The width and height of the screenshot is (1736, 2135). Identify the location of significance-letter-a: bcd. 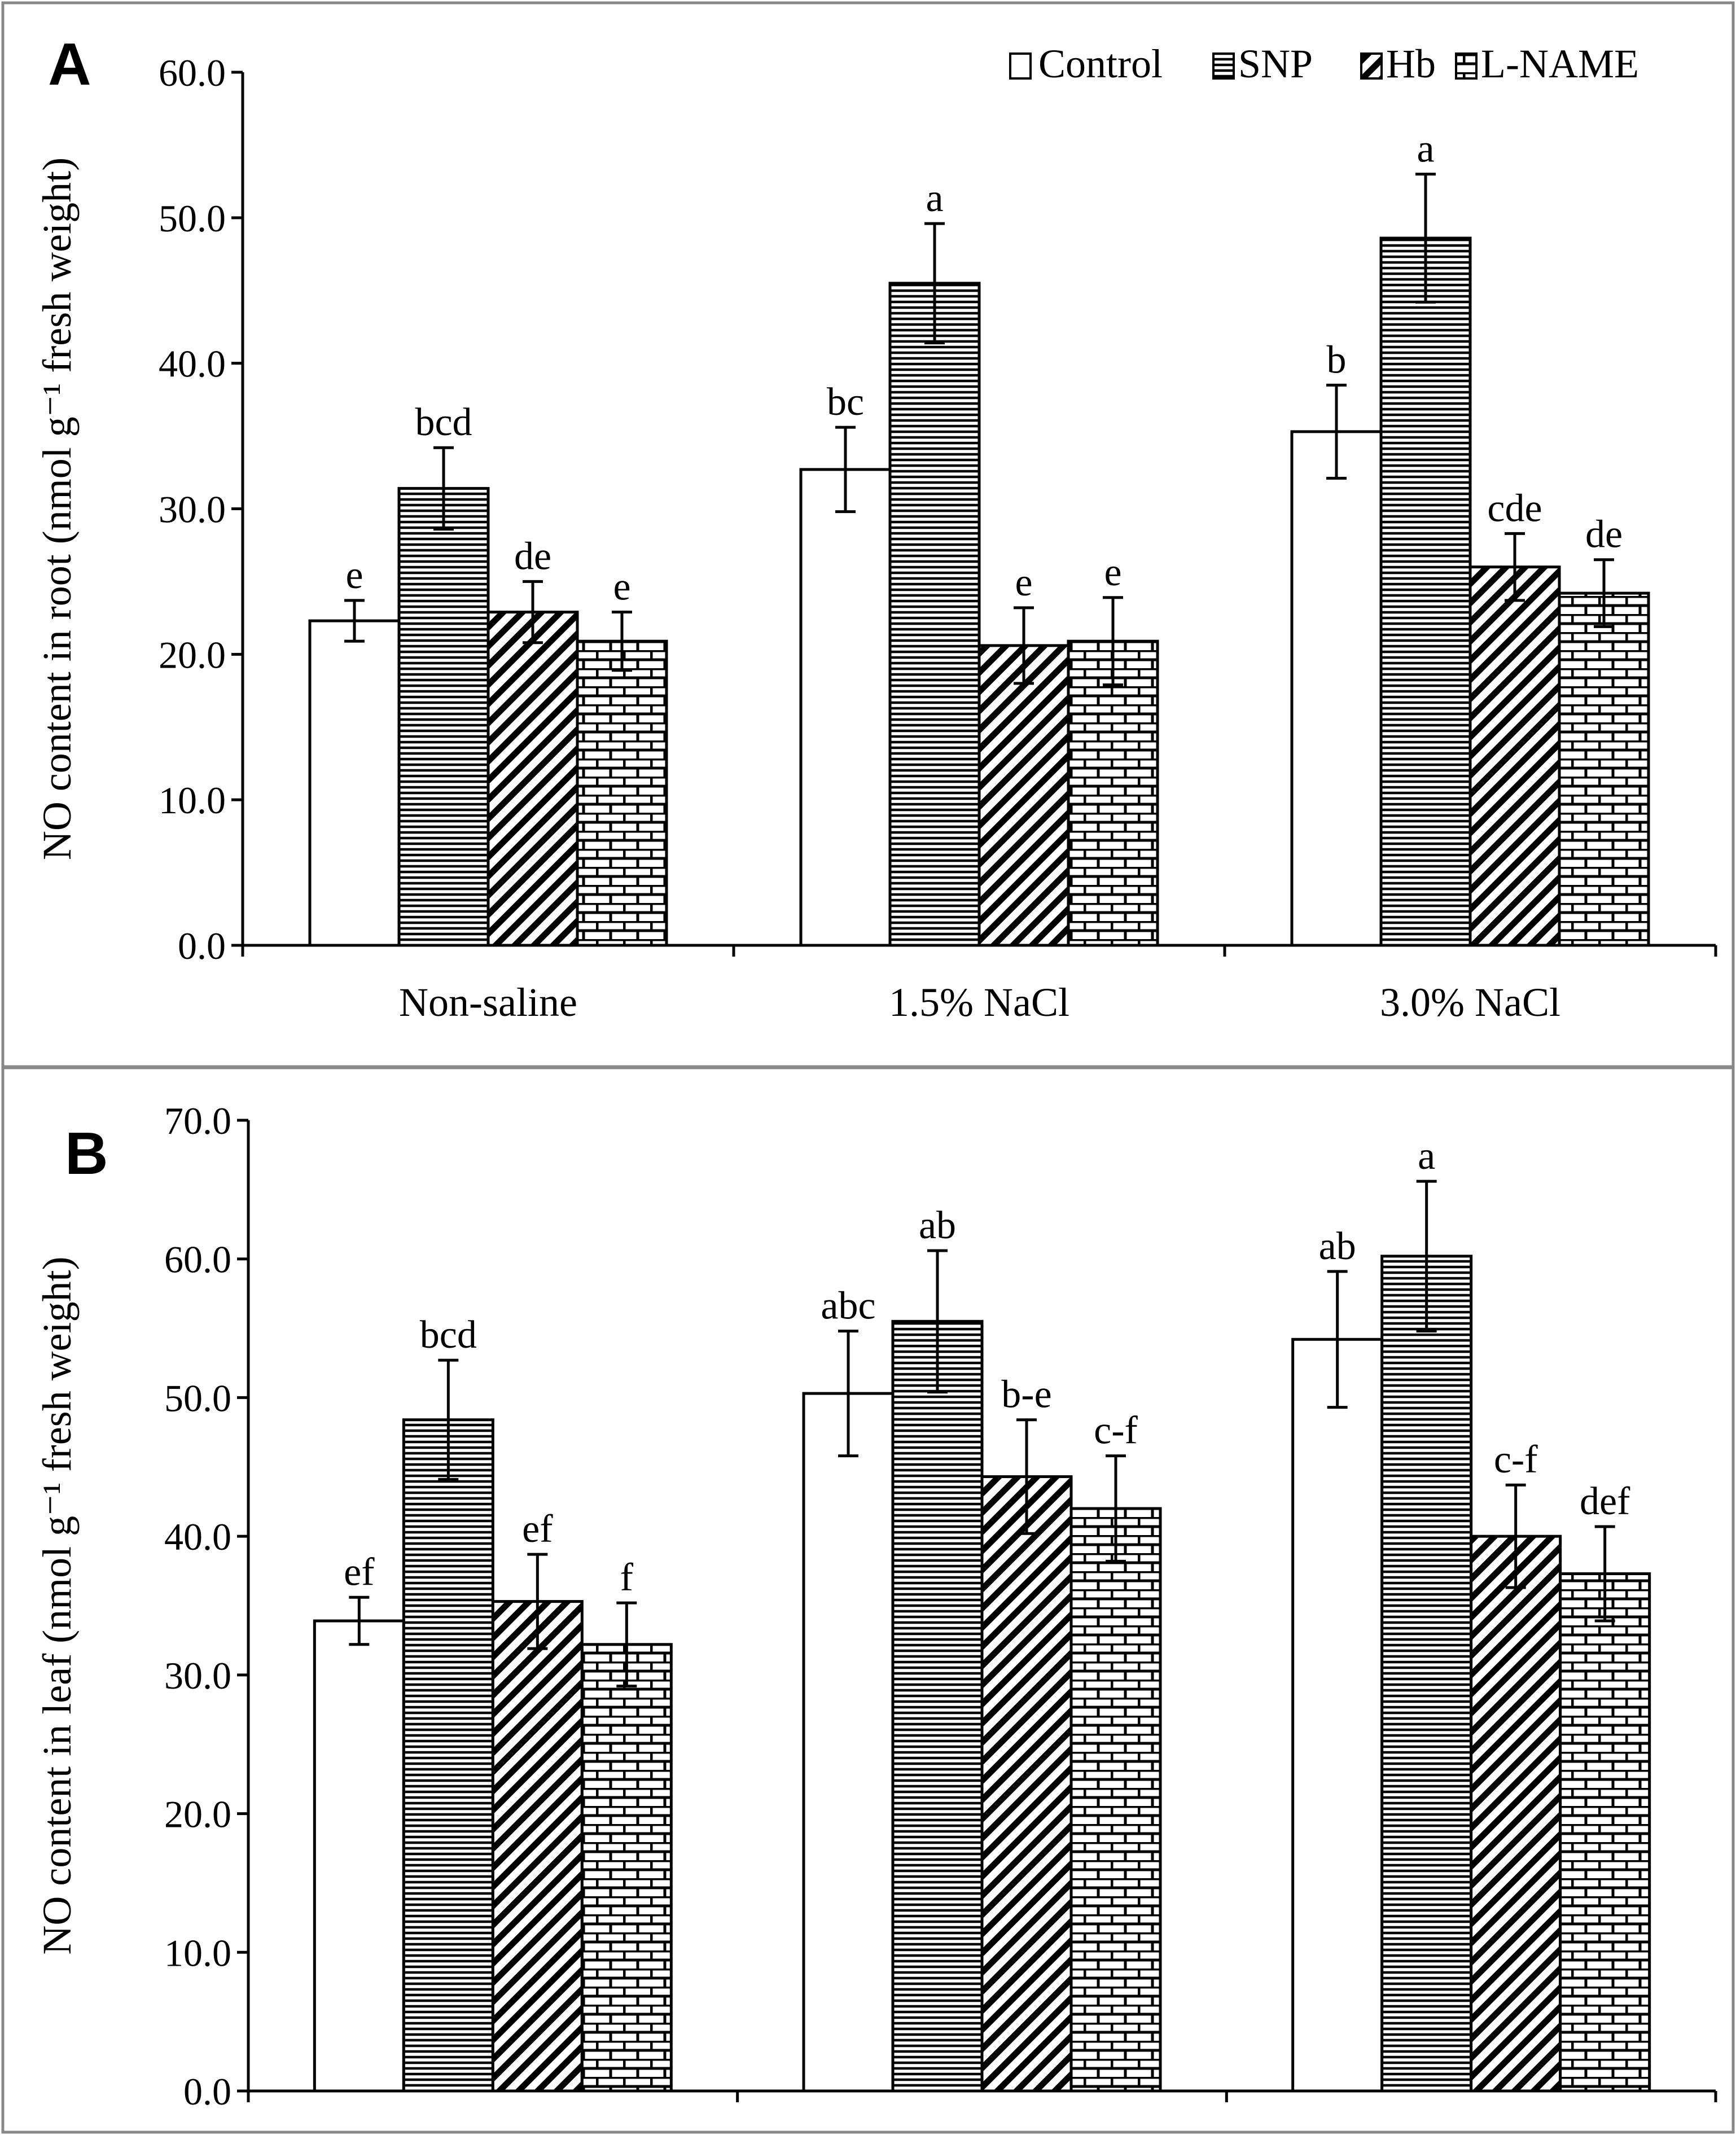
(443, 422).